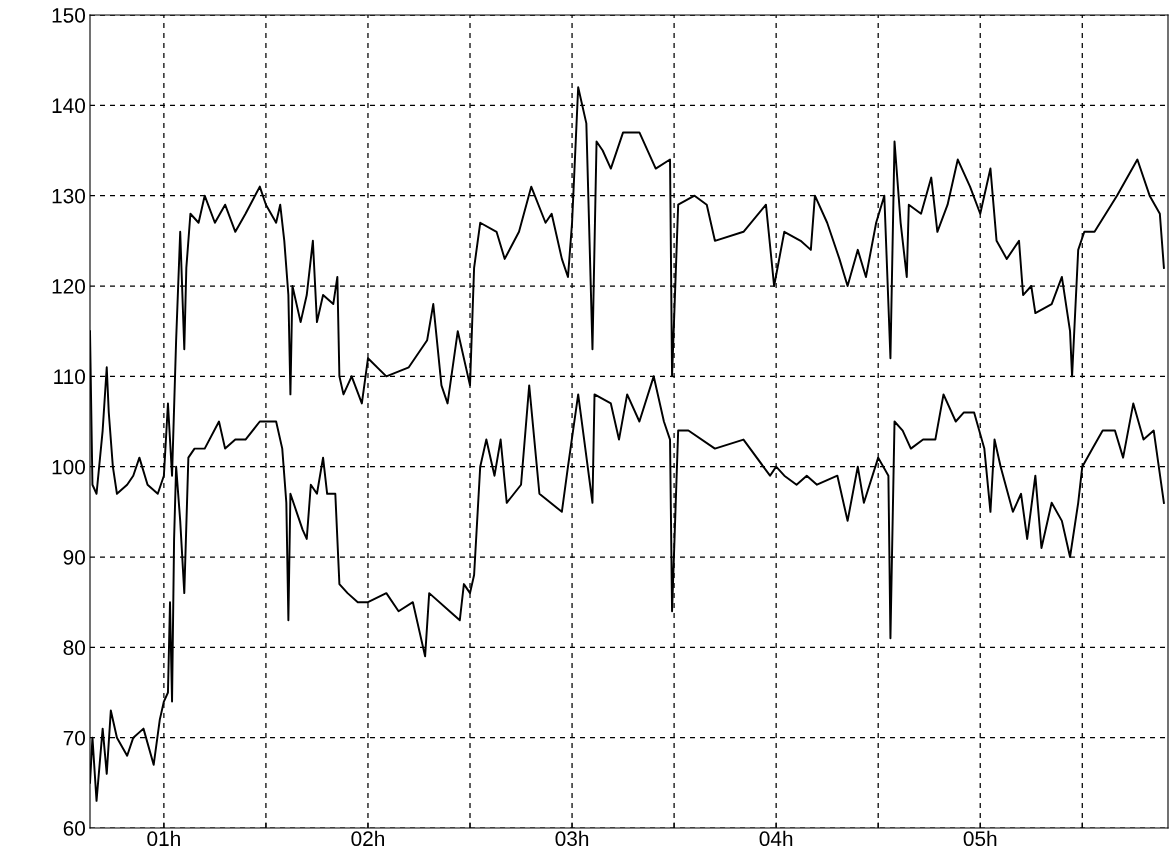  I want to click on y-tick-label: 80, so click(74, 648).